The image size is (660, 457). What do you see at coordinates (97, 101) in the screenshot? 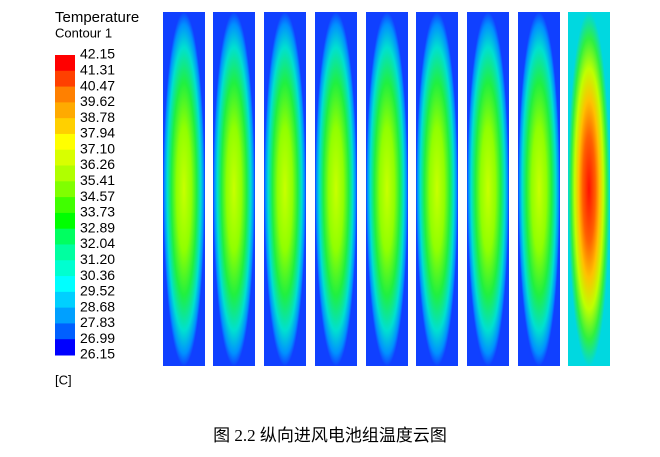
I see `legend-level: 39.62` at bounding box center [97, 101].